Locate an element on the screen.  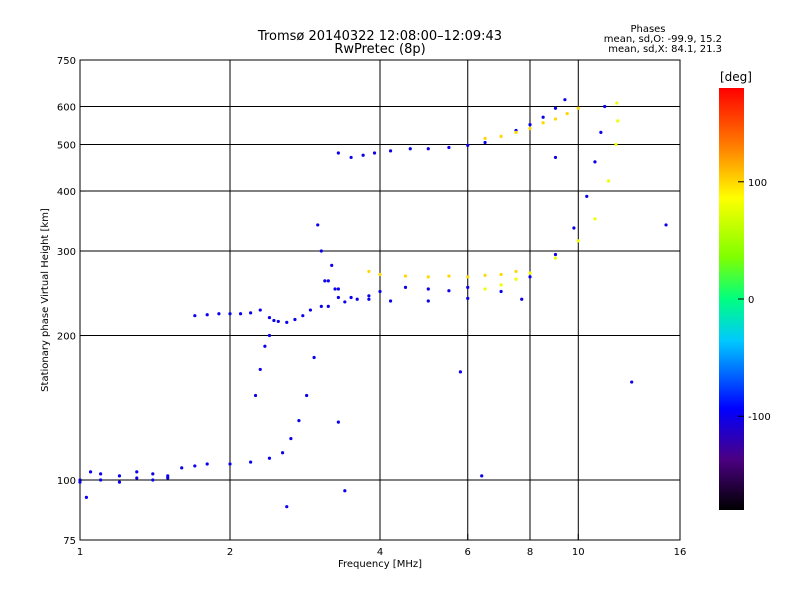
colorbar-ticks: 100 0 -100 is located at coordinates (754, 300).